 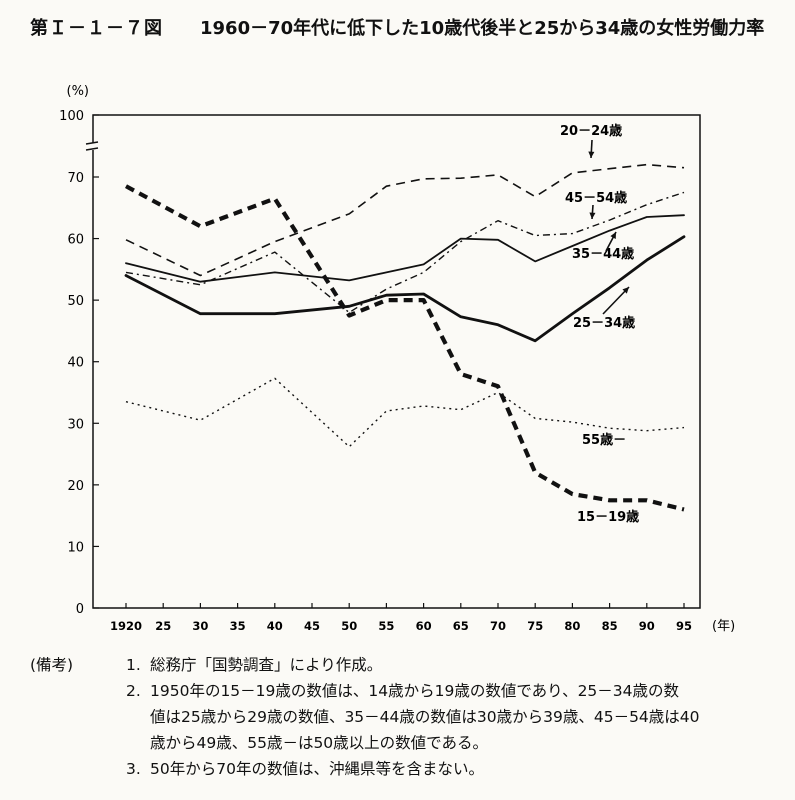 I want to click on x-tick-label: 85, so click(x=610, y=626).